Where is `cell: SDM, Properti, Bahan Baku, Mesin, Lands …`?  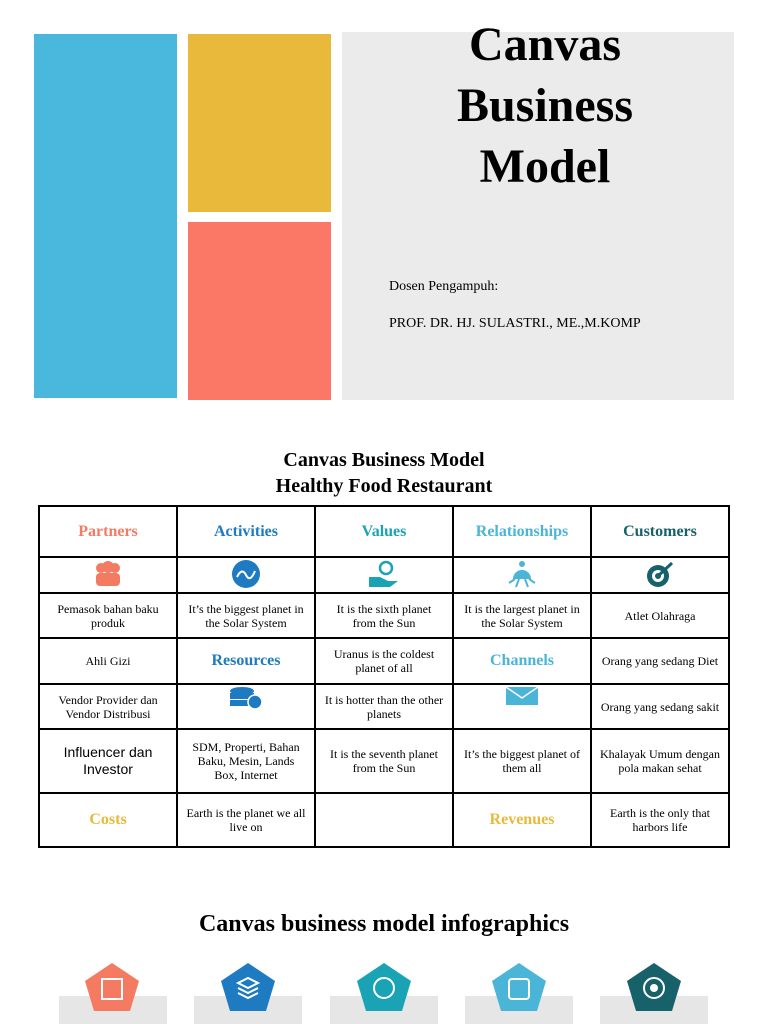 cell: SDM, Properti, Bahan Baku, Mesin, Lands … is located at coordinates (246, 761).